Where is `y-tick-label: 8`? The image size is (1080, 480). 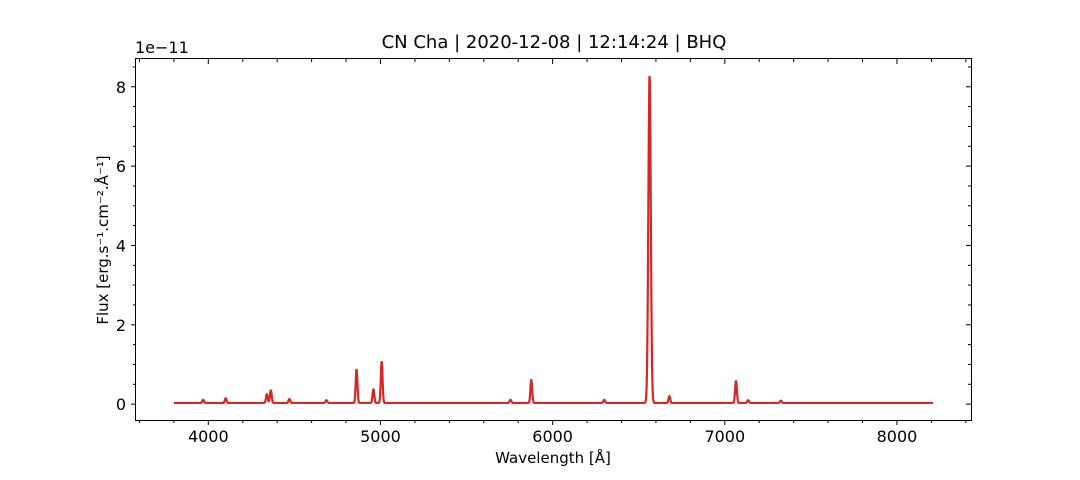 y-tick-label: 8 is located at coordinates (121, 87).